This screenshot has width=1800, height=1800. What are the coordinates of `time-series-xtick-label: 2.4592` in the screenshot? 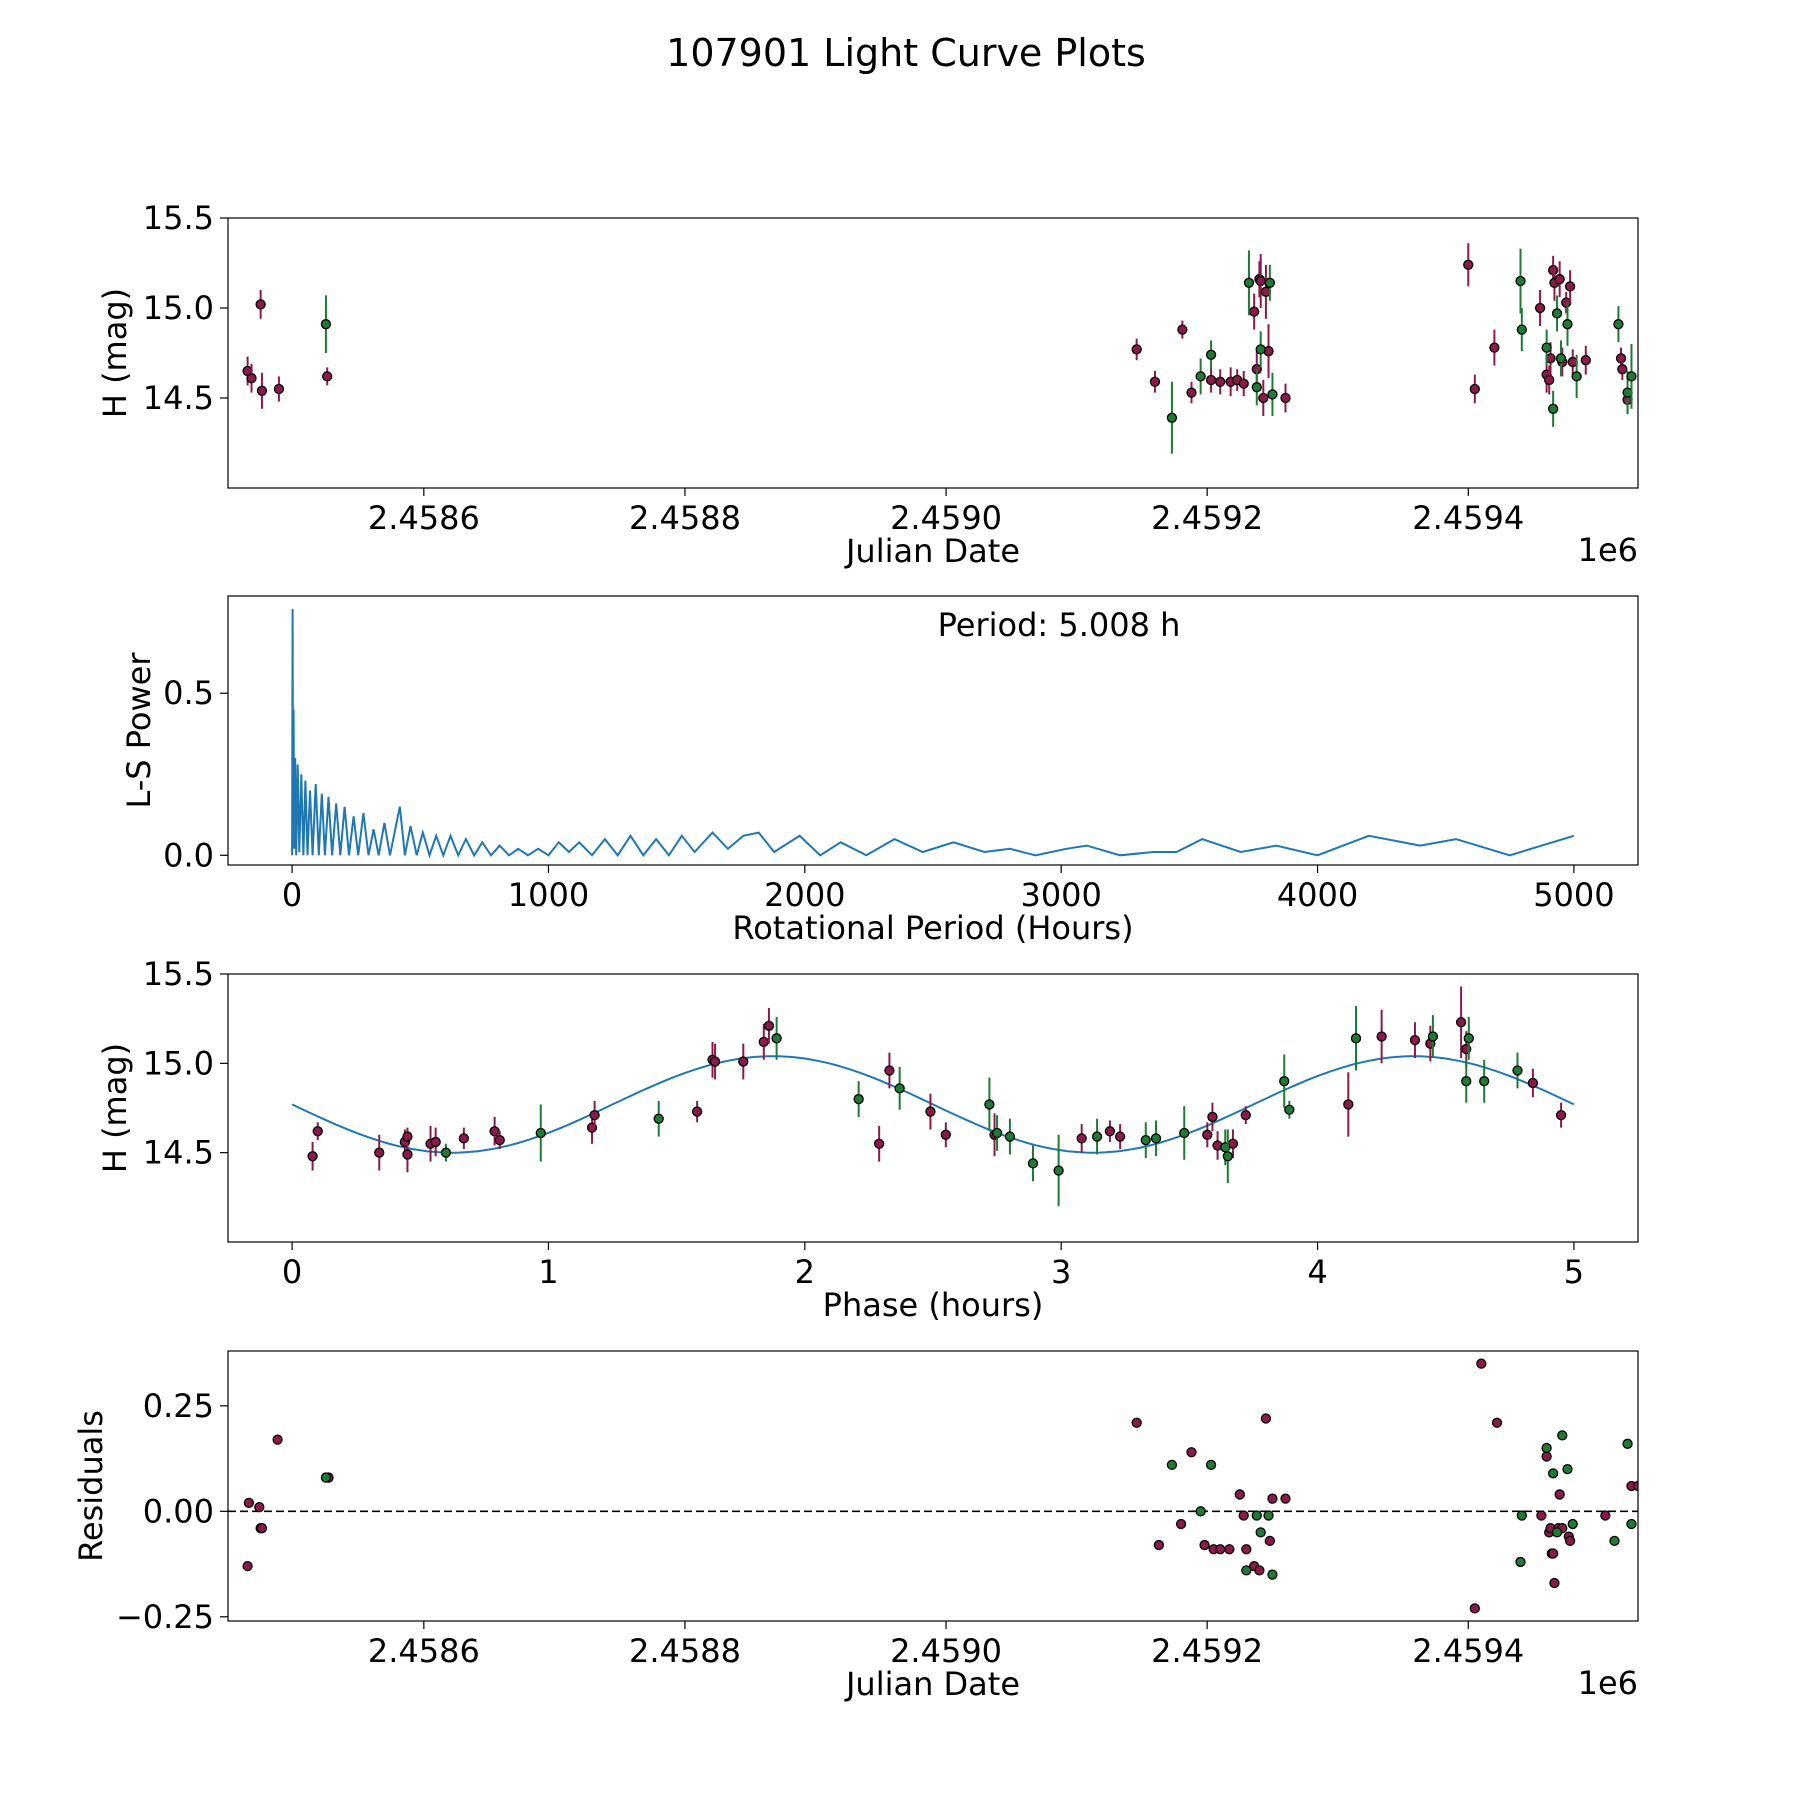 It's located at (1207, 518).